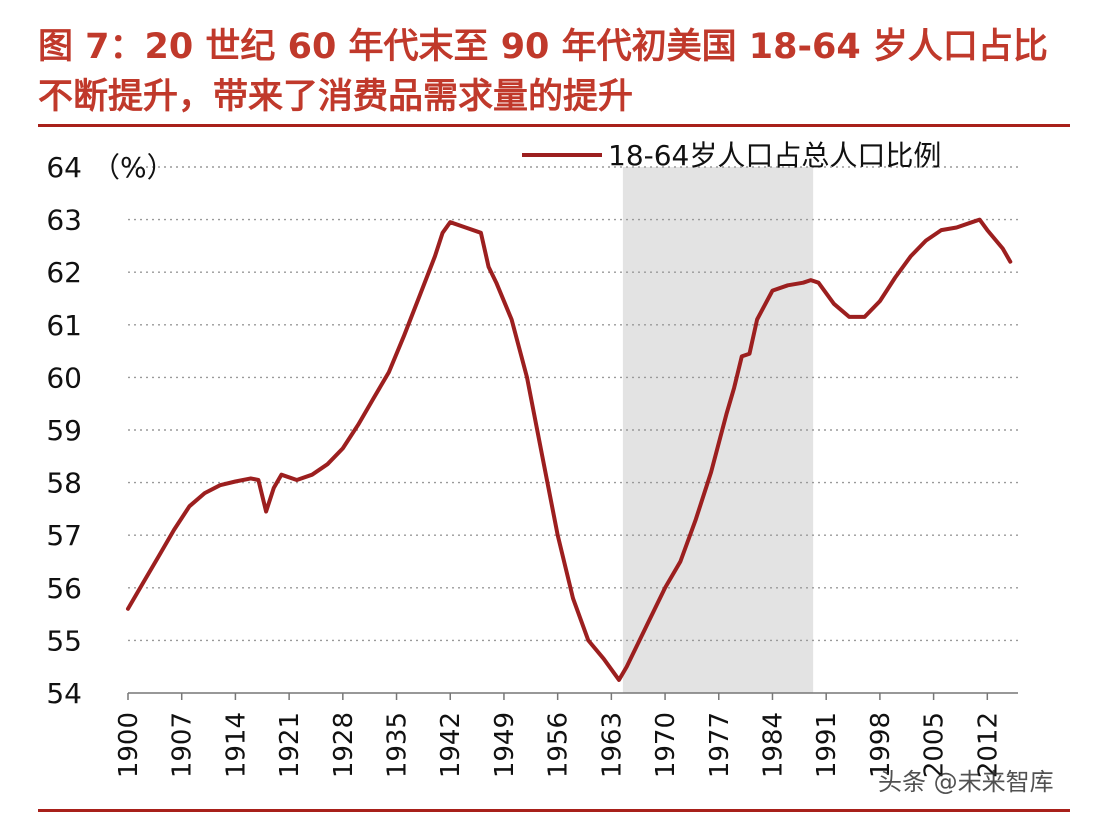  I want to click on y-tick-label: 61, so click(64, 325).